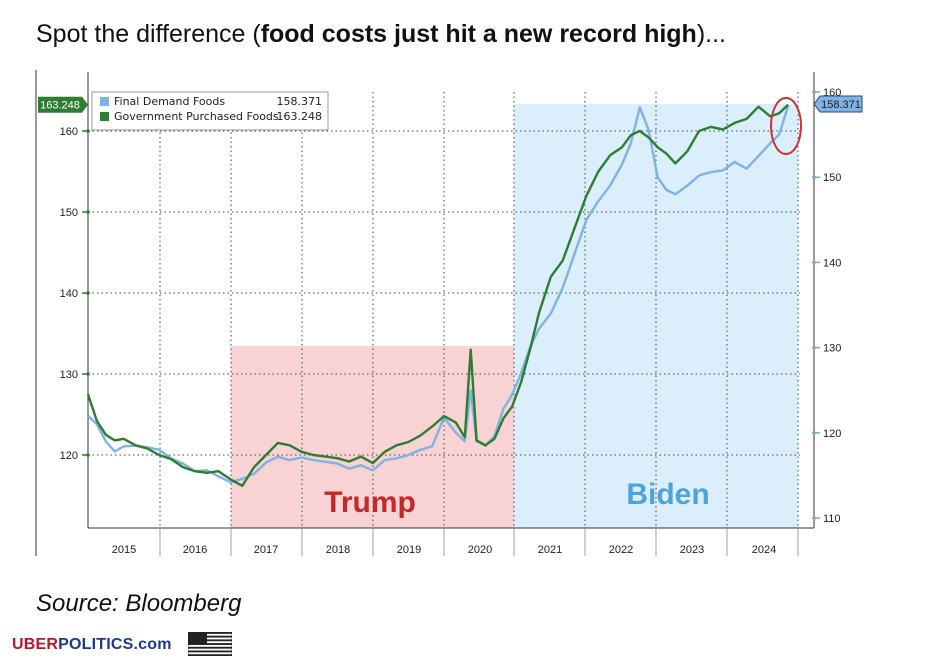 The image size is (940, 658). I want to click on right-tick-label: 150, so click(832, 178).